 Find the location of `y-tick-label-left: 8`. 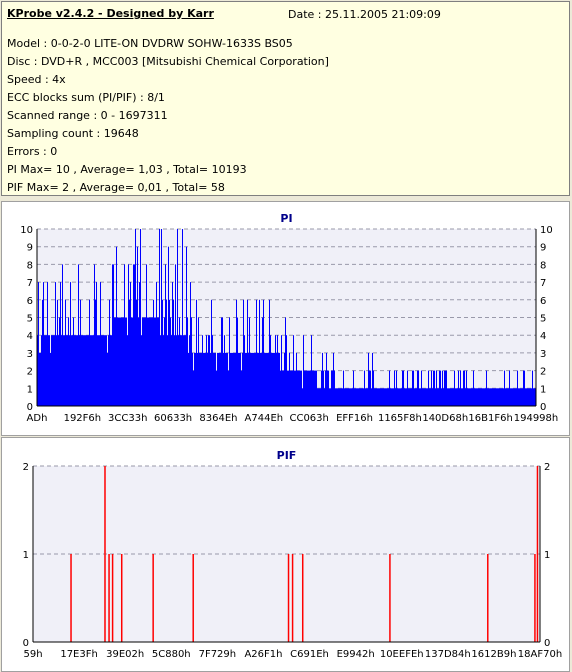

y-tick-label-left: 8 is located at coordinates (30, 265).